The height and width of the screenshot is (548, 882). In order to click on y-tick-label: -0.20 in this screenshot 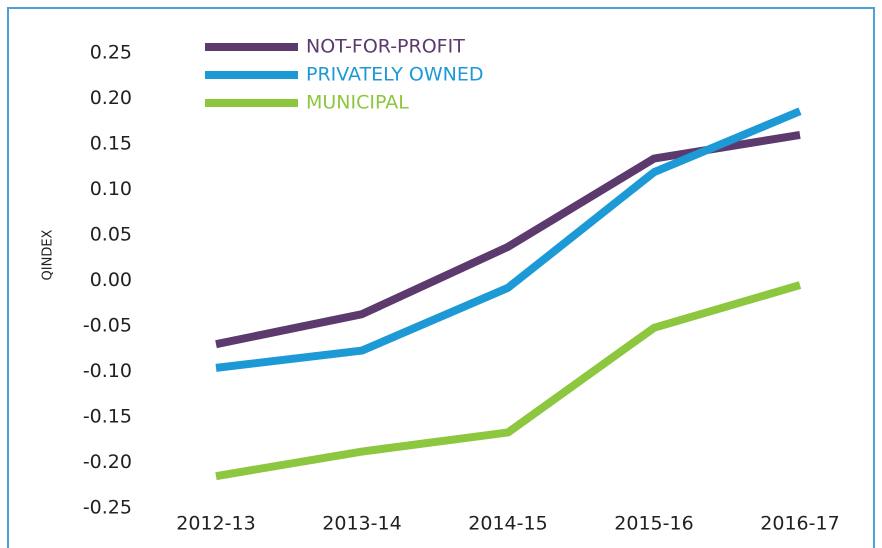, I will do `click(107, 462)`.